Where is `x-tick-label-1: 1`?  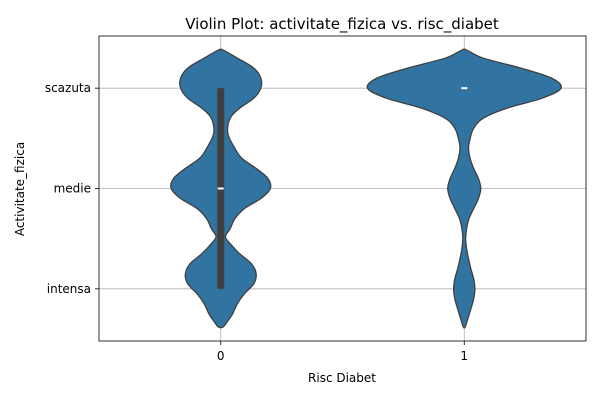
x-tick-label-1: 1 is located at coordinates (464, 356).